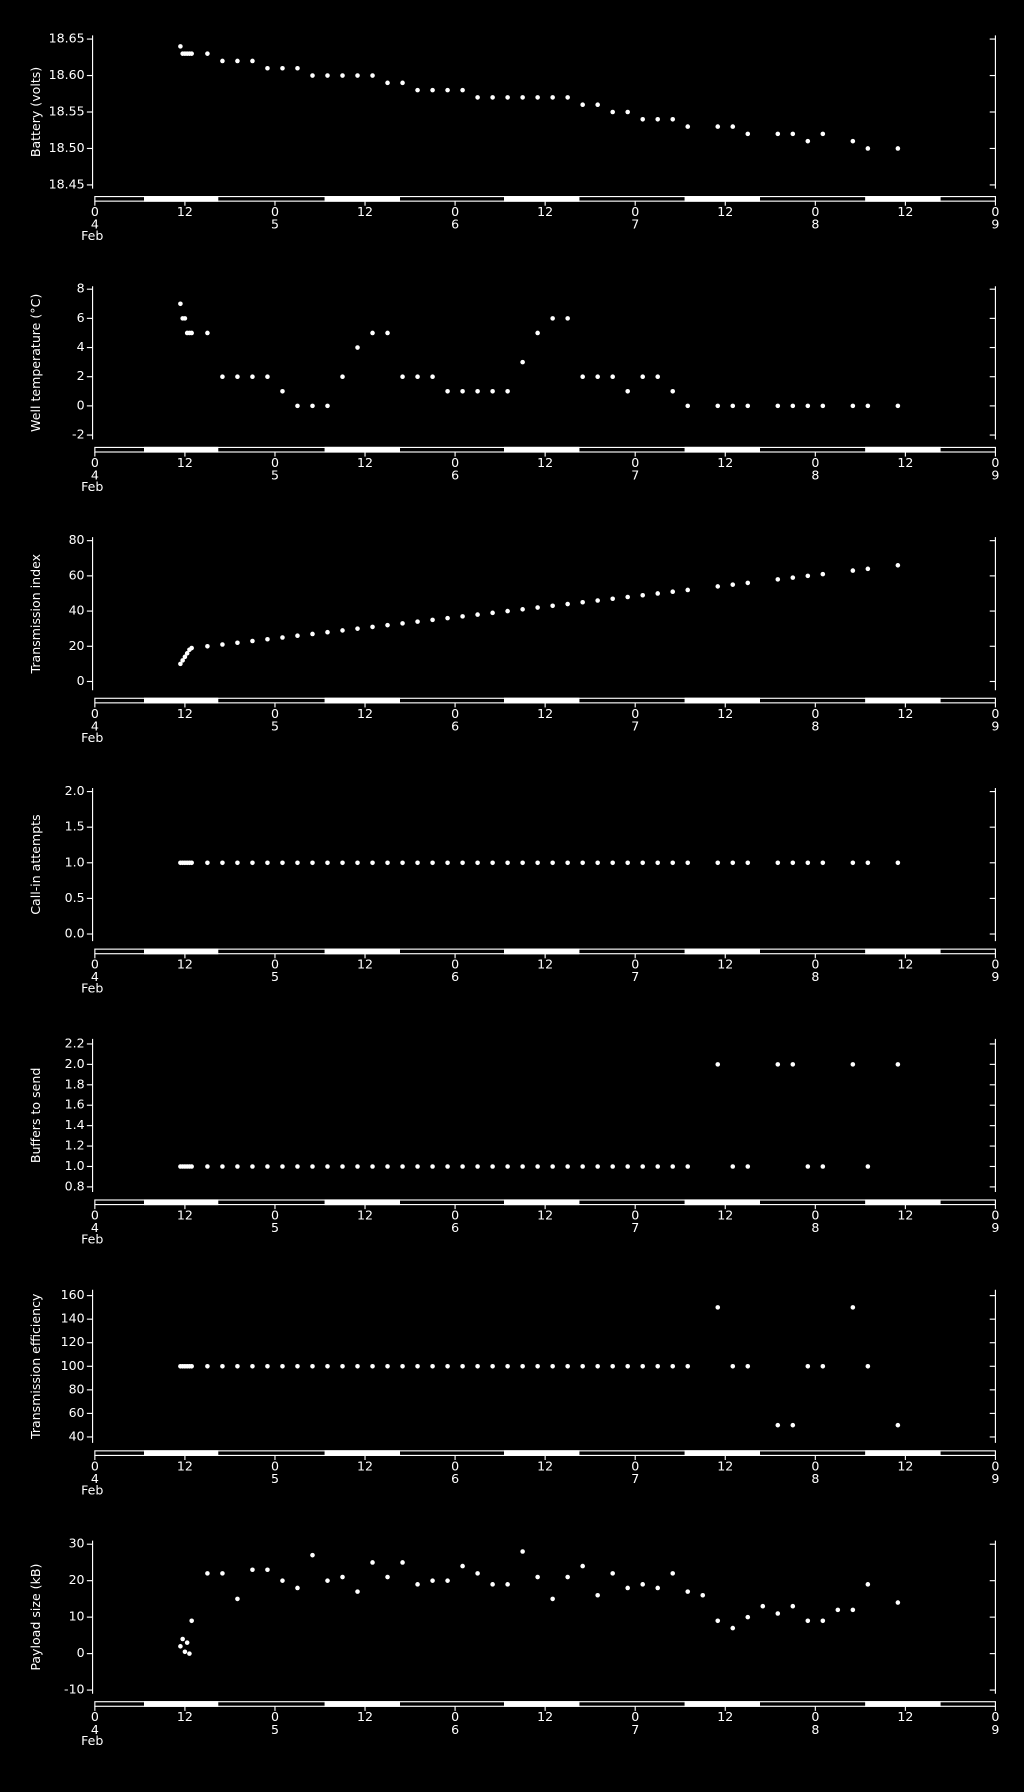  What do you see at coordinates (81, 346) in the screenshot?
I see `y-tick-label: 4` at bounding box center [81, 346].